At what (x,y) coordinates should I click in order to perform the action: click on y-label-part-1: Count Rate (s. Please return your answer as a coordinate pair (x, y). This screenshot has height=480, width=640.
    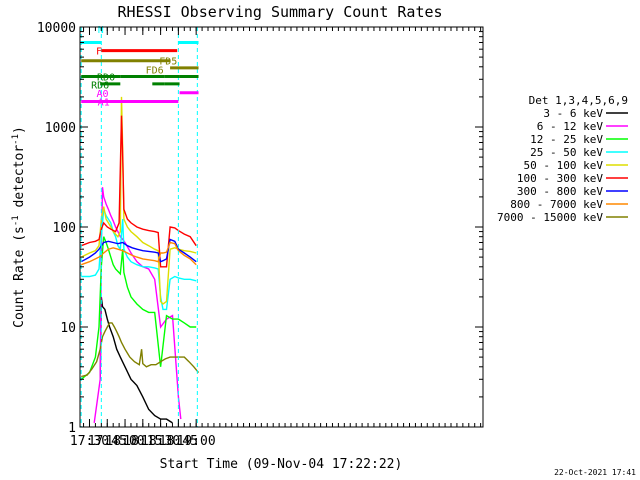
    Looking at the image, I should click on (19, 277).